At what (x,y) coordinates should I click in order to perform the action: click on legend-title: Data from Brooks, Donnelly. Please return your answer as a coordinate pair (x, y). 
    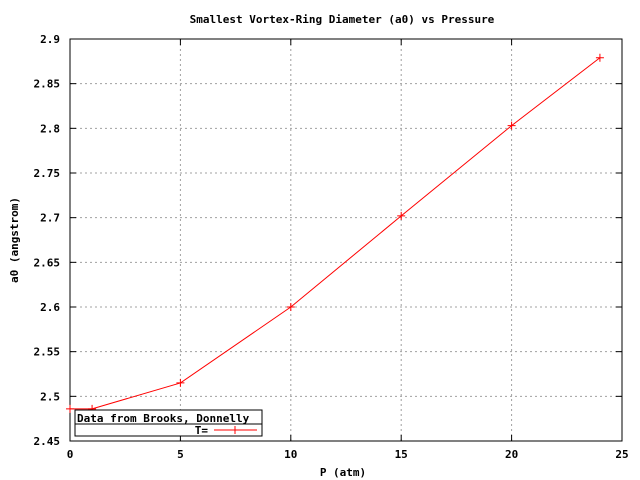
    Looking at the image, I should click on (163, 418).